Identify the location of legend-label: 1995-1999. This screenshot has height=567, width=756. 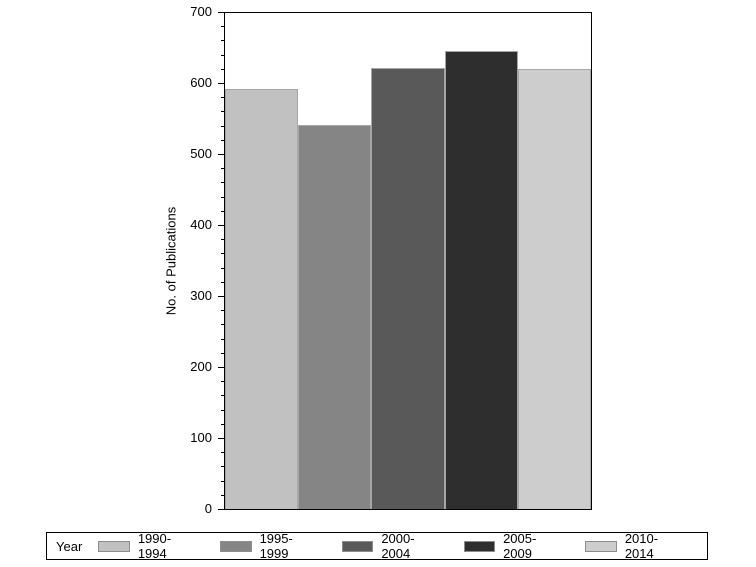
(276, 546).